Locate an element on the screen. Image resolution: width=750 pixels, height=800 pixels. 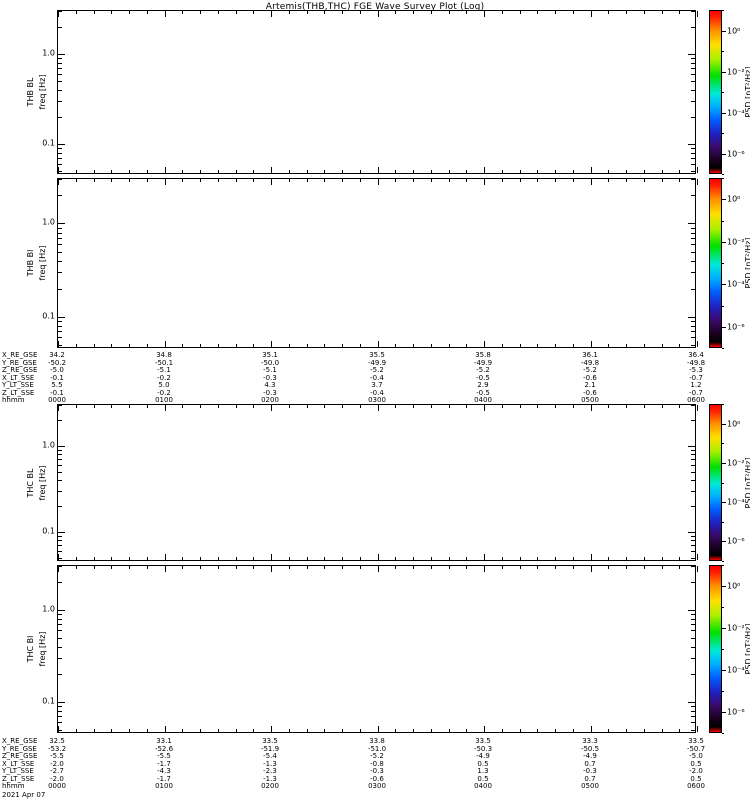
colorbar-tick-label: 10⁻² is located at coordinates (736, 242).